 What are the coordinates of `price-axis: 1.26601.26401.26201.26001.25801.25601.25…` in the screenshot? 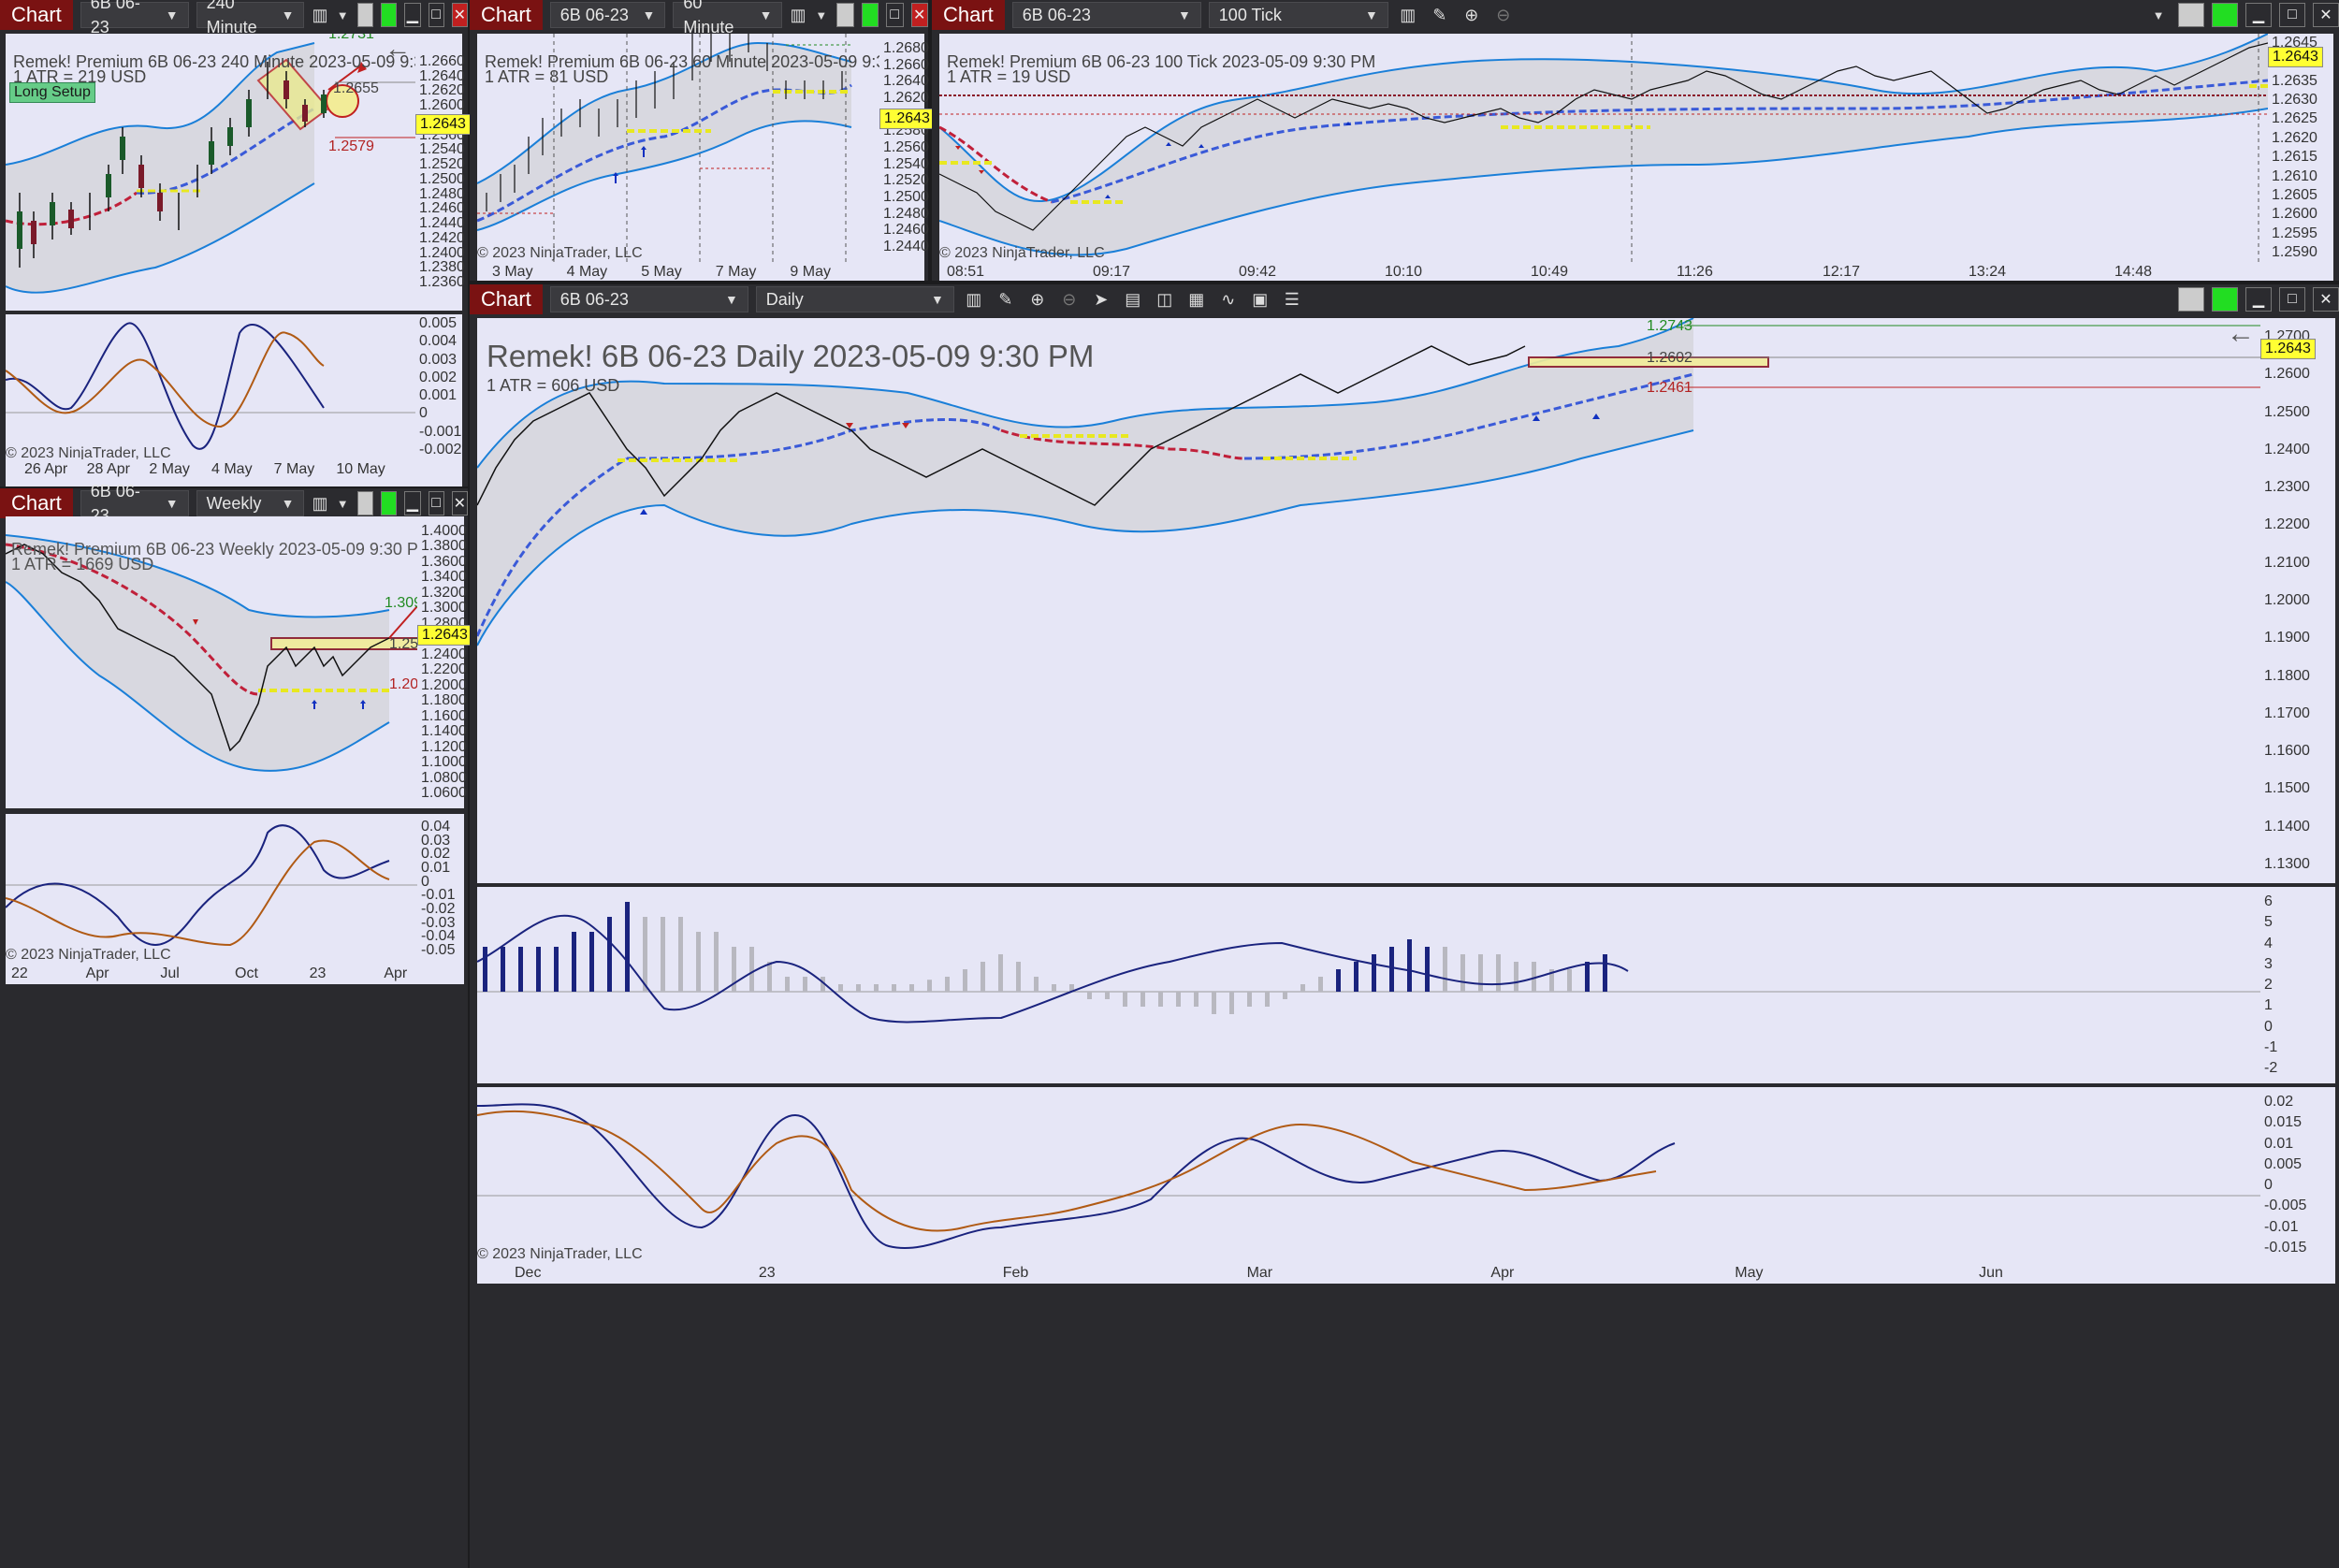 It's located at (443, 172).